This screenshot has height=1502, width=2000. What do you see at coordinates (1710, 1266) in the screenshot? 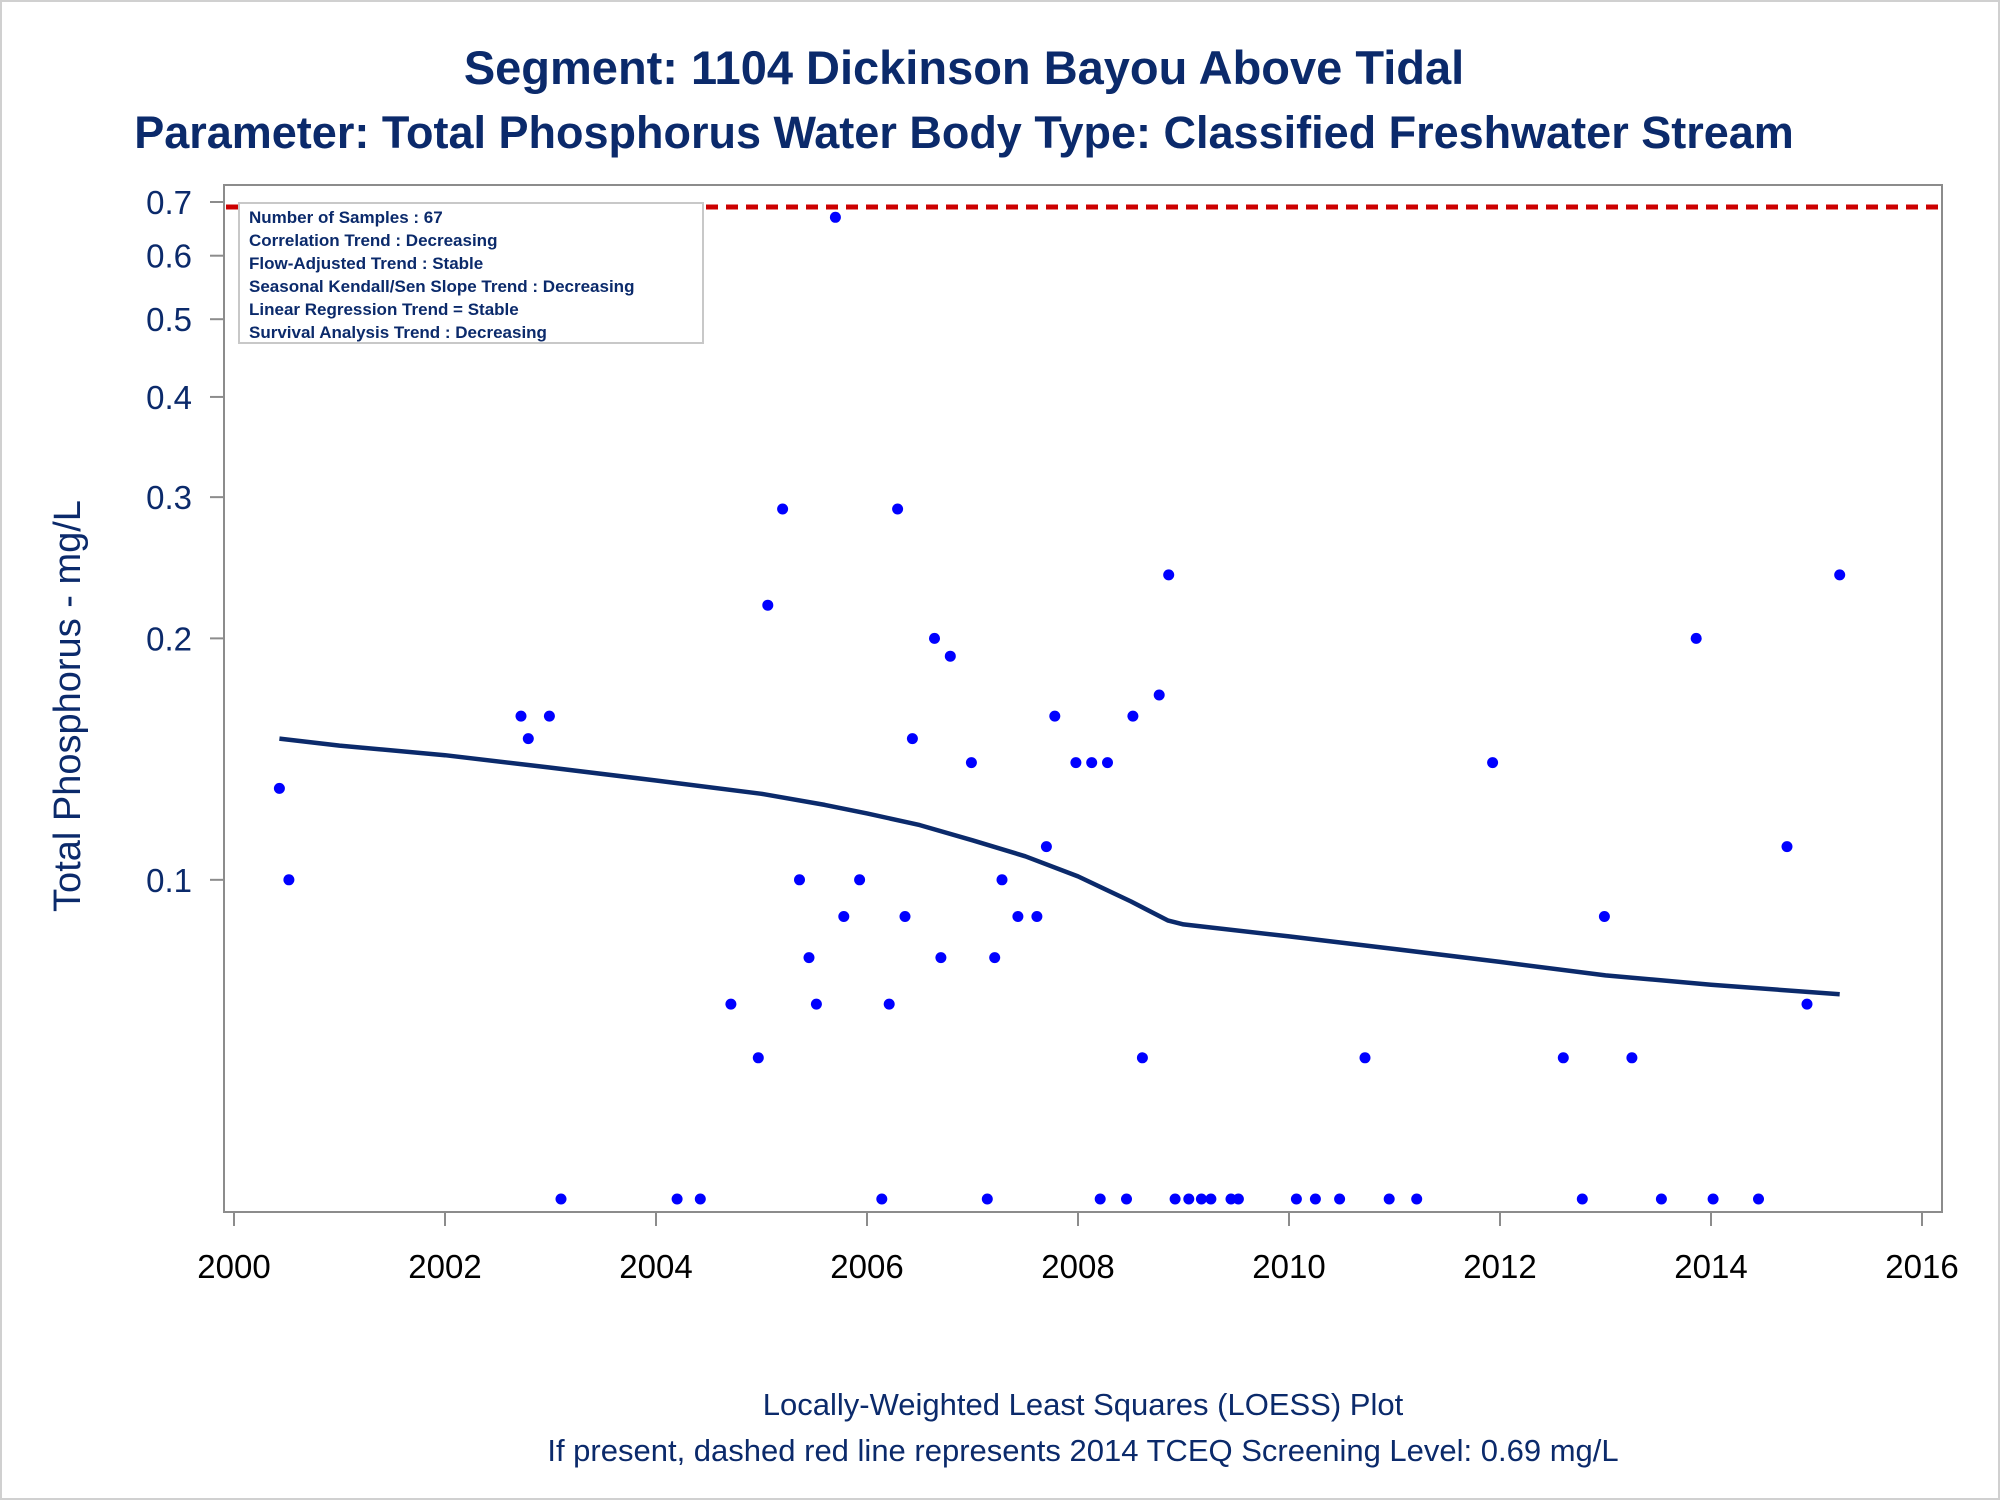
I see `x-tick-label: 2014` at bounding box center [1710, 1266].